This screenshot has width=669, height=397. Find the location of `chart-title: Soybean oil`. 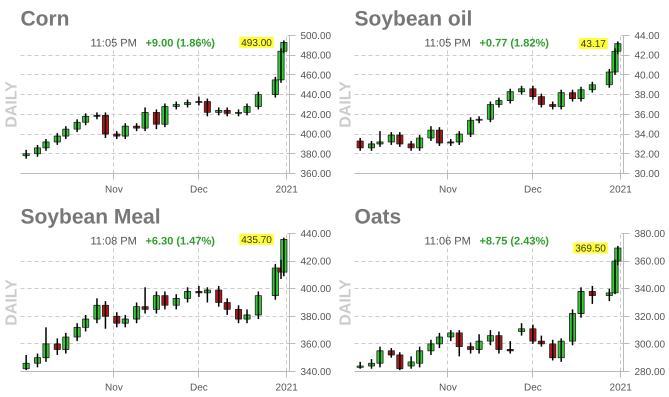

chart-title: Soybean oil is located at coordinates (413, 19).